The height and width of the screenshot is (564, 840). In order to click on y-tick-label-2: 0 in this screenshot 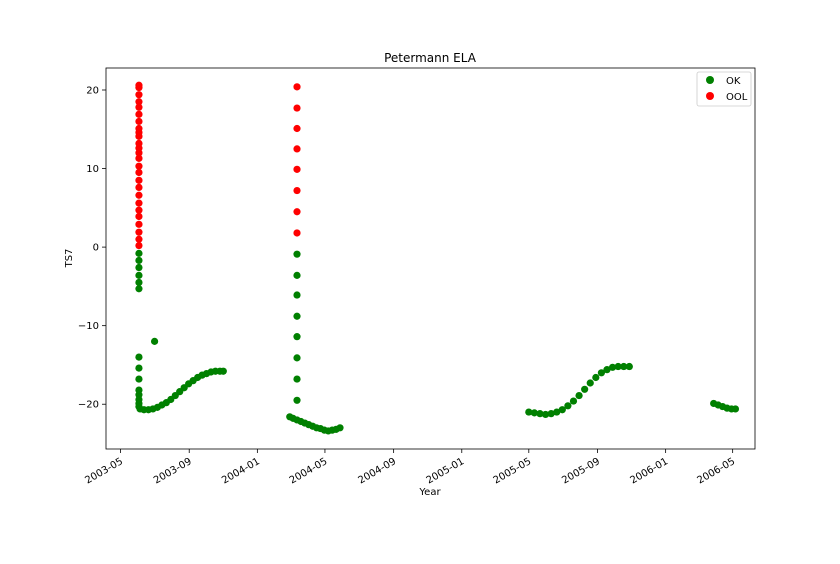, I will do `click(96, 248)`.